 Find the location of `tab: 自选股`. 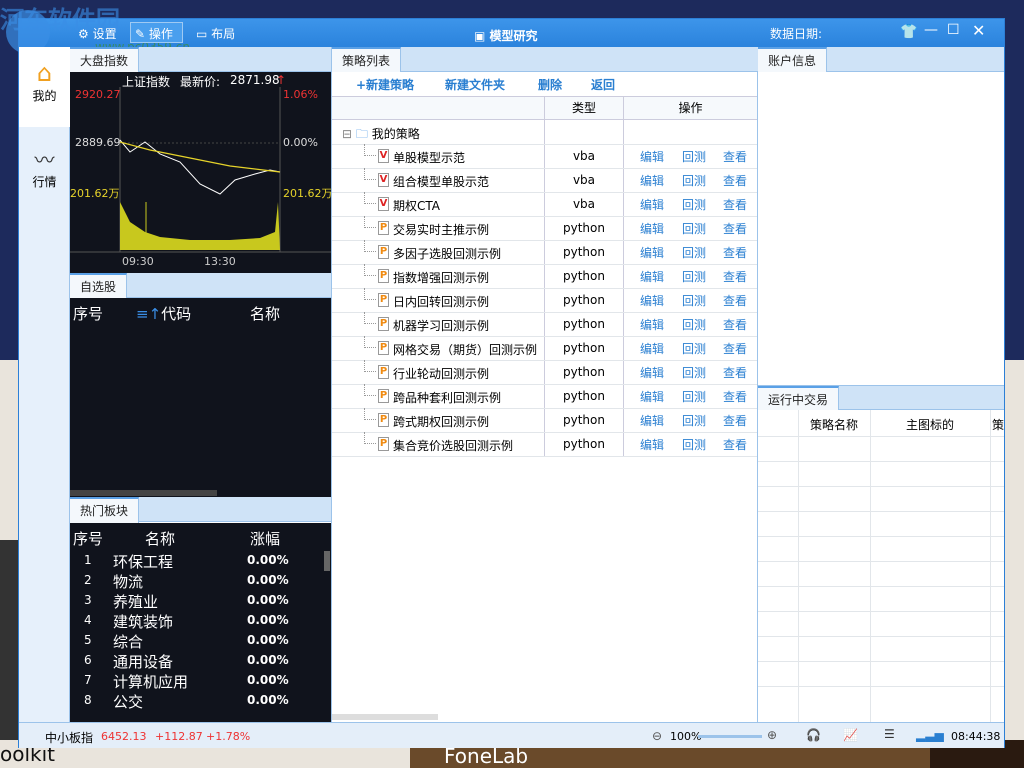

tab: 自选股 is located at coordinates (99, 286).